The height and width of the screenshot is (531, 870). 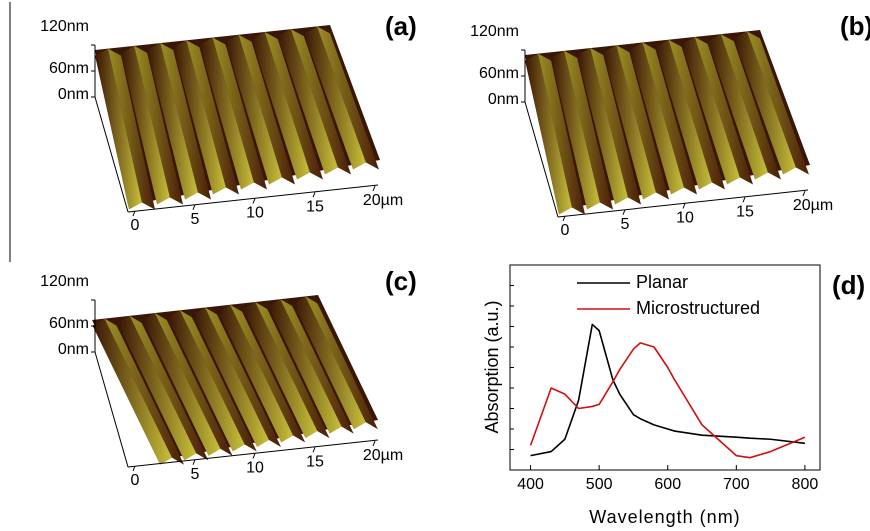 What do you see at coordinates (492, 366) in the screenshot?
I see `y-axis-label: Absorption (a.u.)` at bounding box center [492, 366].